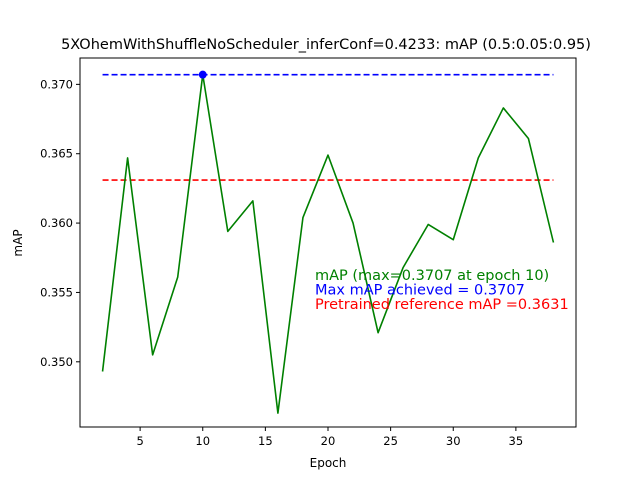  Describe the element at coordinates (56, 292) in the screenshot. I see `y-tick-label-1: 0.355` at that location.